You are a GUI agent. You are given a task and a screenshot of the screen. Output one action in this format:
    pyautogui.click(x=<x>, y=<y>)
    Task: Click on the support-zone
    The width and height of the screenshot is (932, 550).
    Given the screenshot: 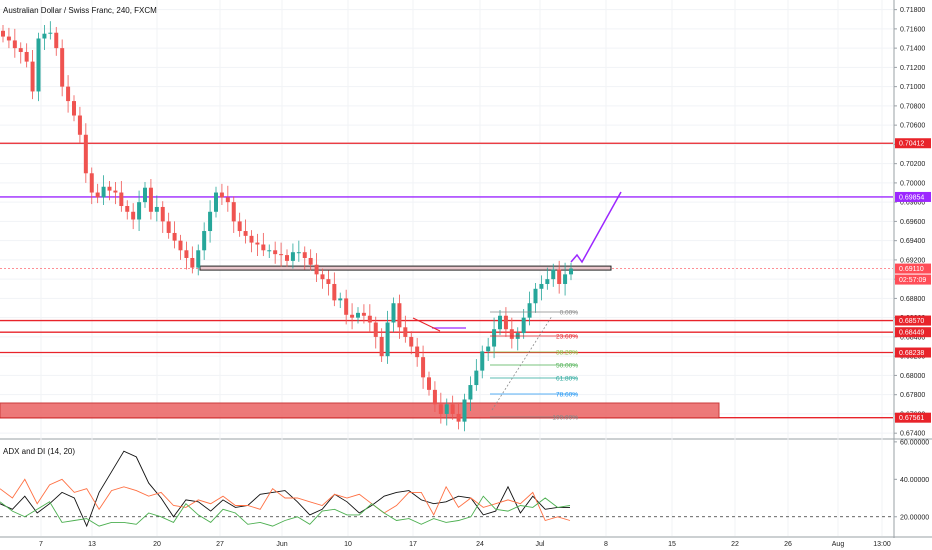 What is the action you would take?
    pyautogui.click(x=360, y=410)
    